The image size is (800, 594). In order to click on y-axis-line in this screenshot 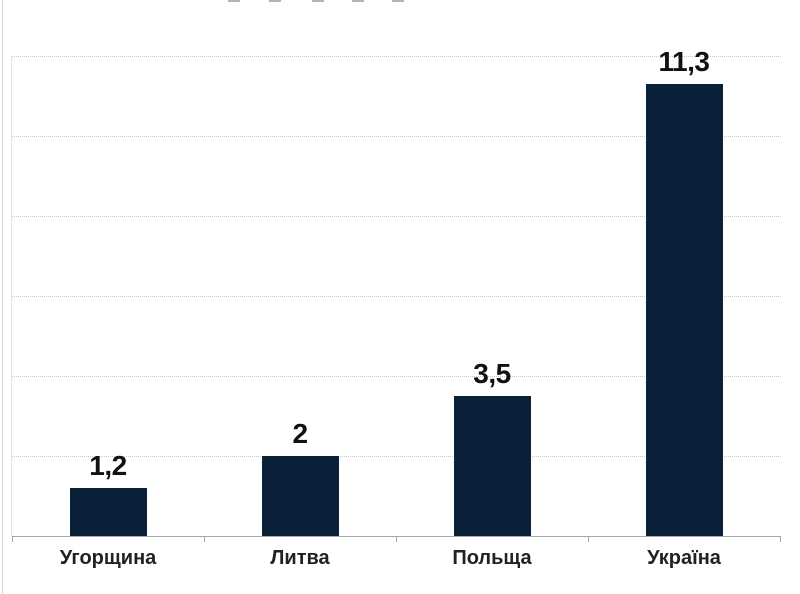, I will do `click(11, 296)`.